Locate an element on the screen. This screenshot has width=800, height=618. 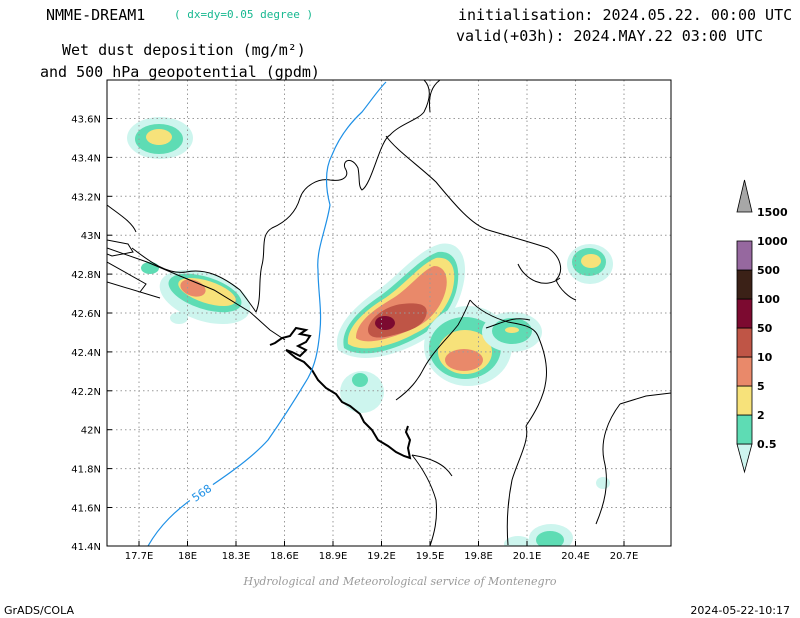
lon-label: 20.4E is located at coordinates (575, 556).